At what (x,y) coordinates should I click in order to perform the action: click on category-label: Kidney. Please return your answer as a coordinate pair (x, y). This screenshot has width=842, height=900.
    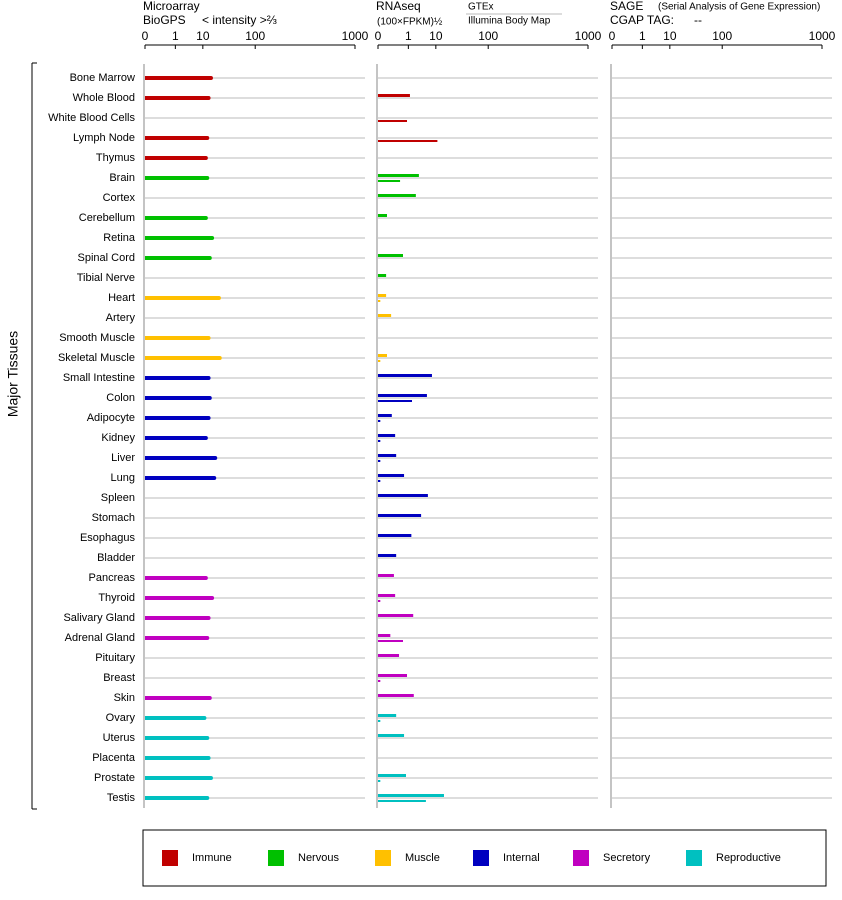
    Looking at the image, I should click on (118, 438).